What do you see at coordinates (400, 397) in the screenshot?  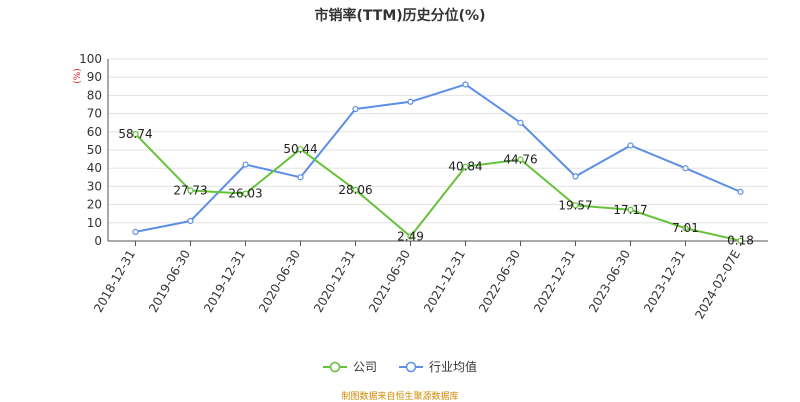 I see `data-source-note: 制图数据来自恒生聚源数据库` at bounding box center [400, 397].